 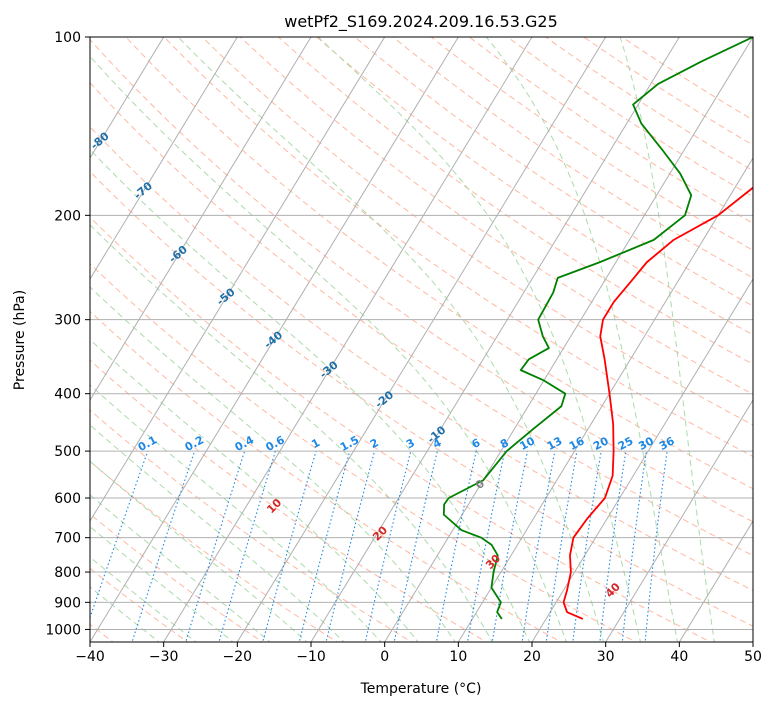 What do you see at coordinates (421, 22) in the screenshot?
I see `chart-title: wetPf2_S169.2024.209.16.53.G25` at bounding box center [421, 22].